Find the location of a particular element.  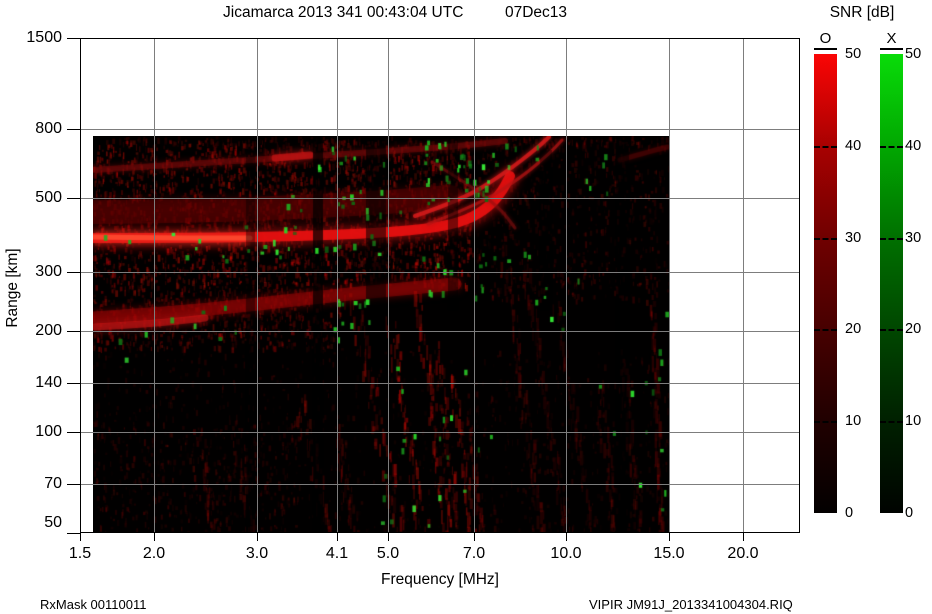

y-tick-label: 140 is located at coordinates (48, 382).